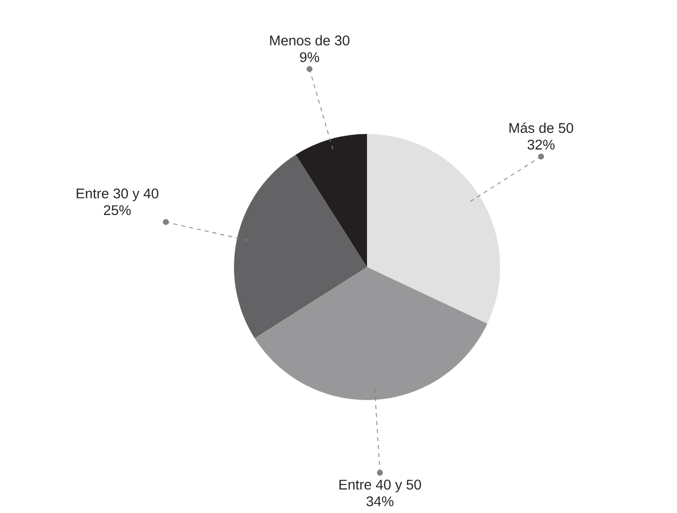 This screenshot has height=513, width=677. What do you see at coordinates (117, 210) in the screenshot?
I see `data-label: 25%` at bounding box center [117, 210].